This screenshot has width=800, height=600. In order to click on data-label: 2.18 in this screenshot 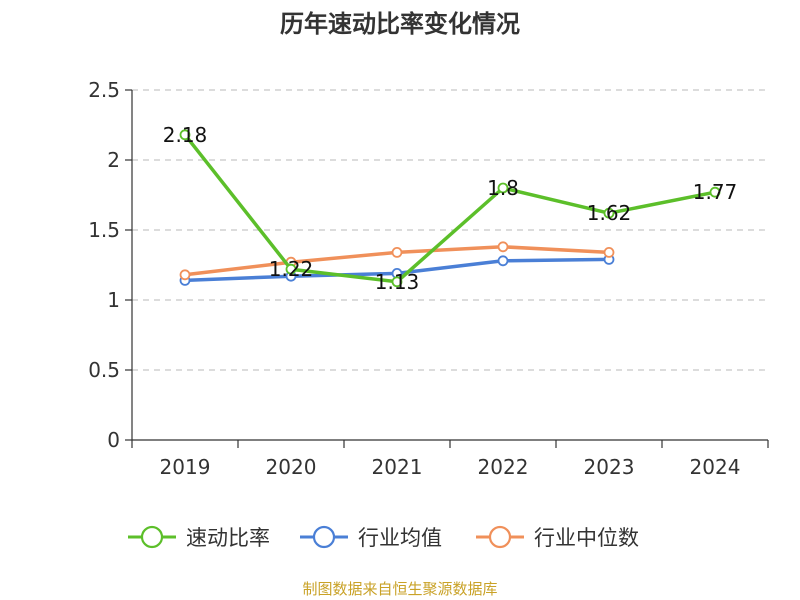, I will do `click(185, 135)`.